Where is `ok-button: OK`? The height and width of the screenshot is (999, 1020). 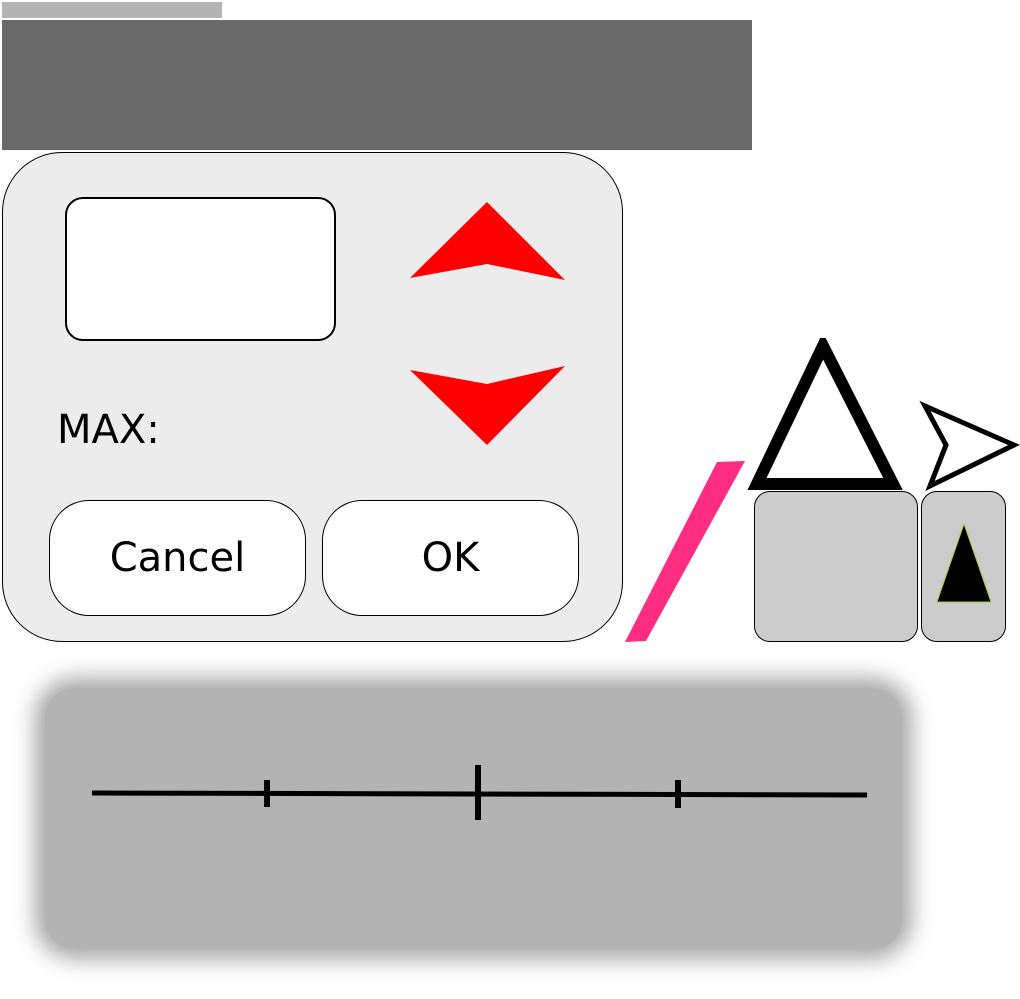
ok-button: OK is located at coordinates (450, 558).